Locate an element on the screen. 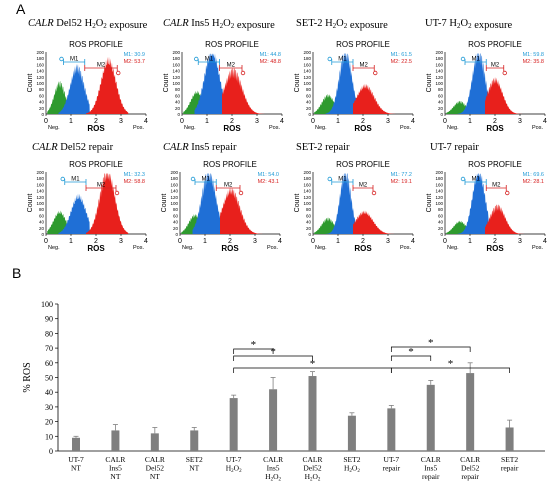 This screenshot has height=483, width=550. category-label: SET2 NT is located at coordinates (194, 464).